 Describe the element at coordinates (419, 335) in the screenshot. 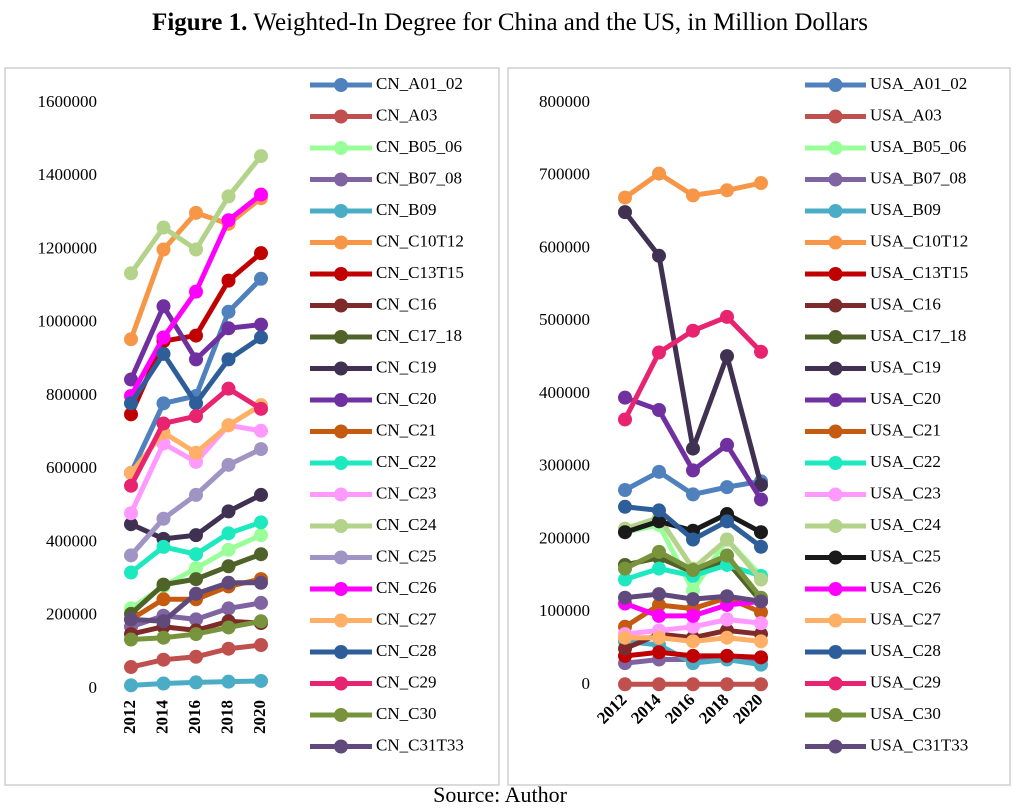

I see `legend-label: CN_C17_18` at that location.